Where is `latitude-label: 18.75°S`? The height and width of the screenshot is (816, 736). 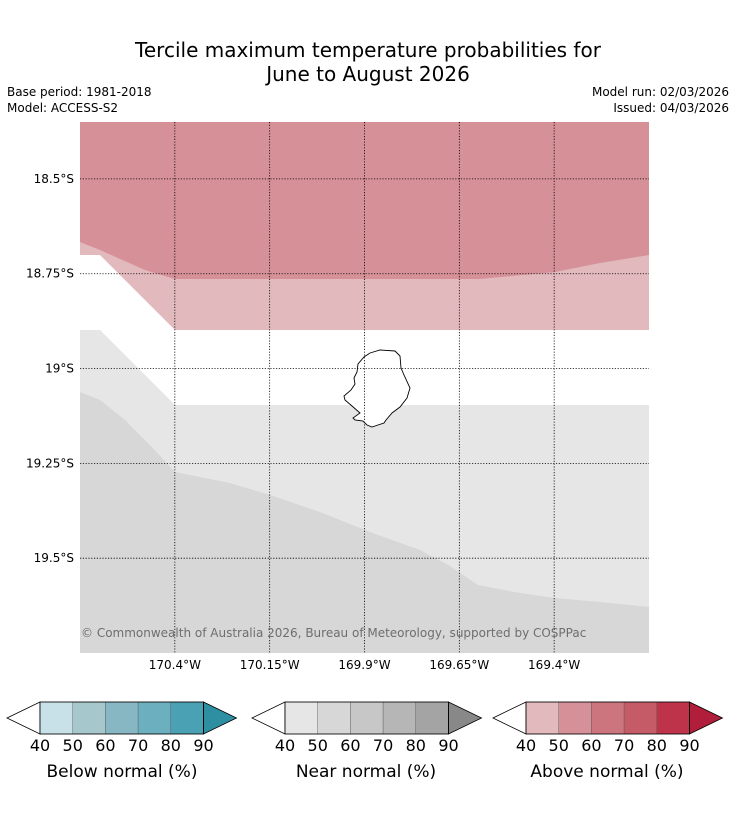
latitude-label: 18.75°S is located at coordinates (50, 274).